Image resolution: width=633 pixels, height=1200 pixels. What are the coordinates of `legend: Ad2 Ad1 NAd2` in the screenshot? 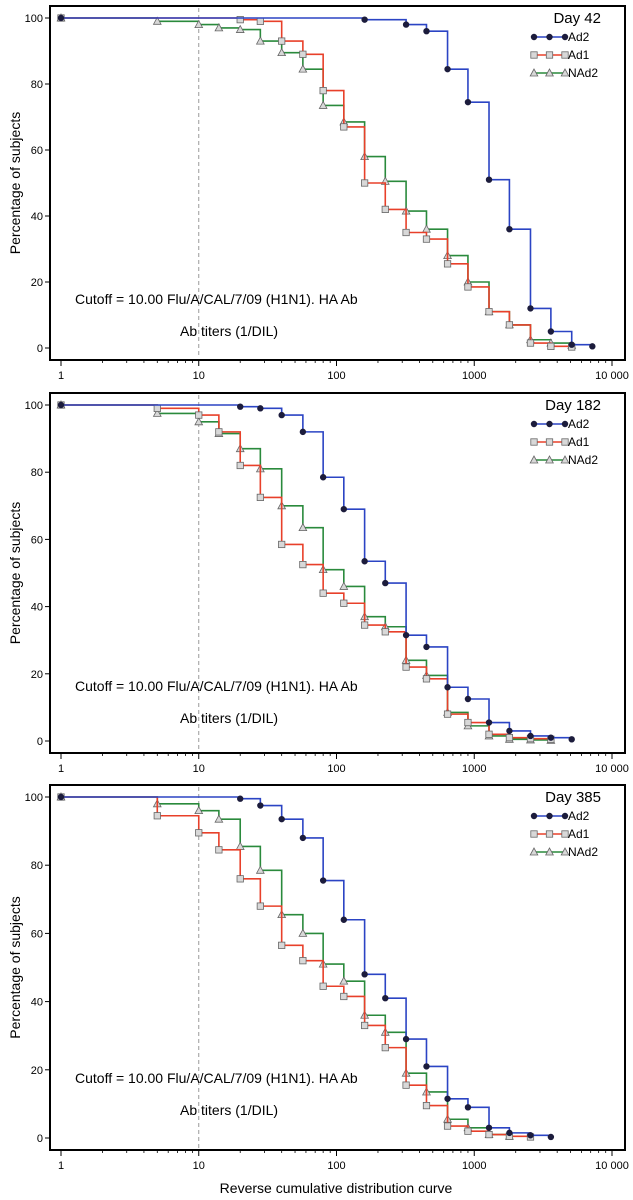 It's located at (563, 55).